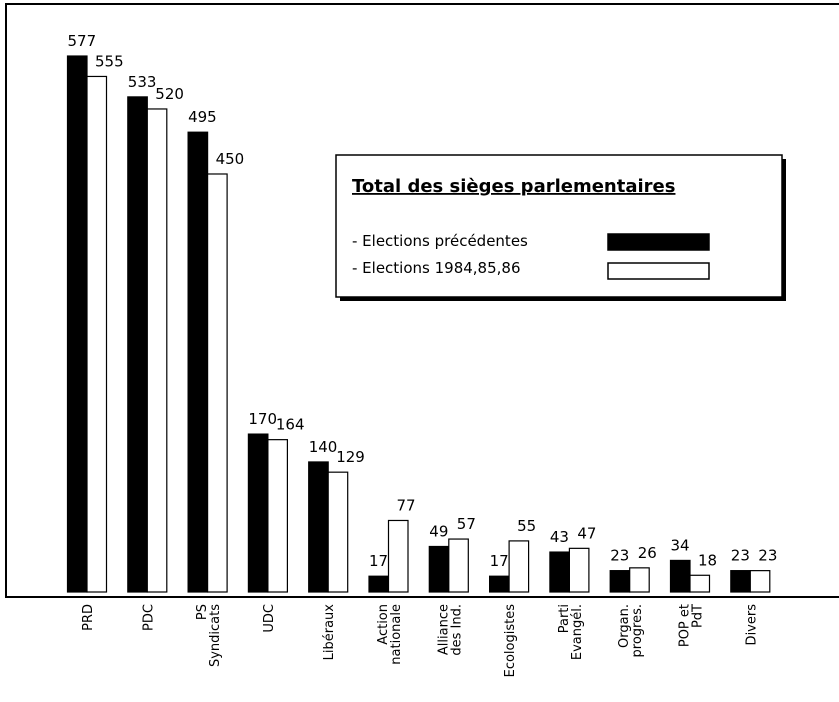  What do you see at coordinates (564, 618) in the screenshot?
I see `x-tick-label: Parti` at bounding box center [564, 618].